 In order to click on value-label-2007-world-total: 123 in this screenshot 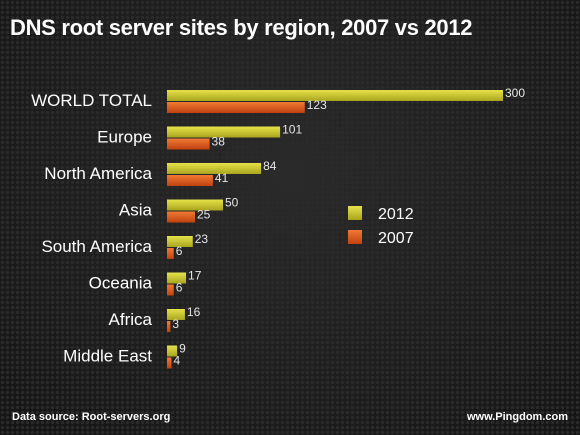, I will do `click(317, 105)`.